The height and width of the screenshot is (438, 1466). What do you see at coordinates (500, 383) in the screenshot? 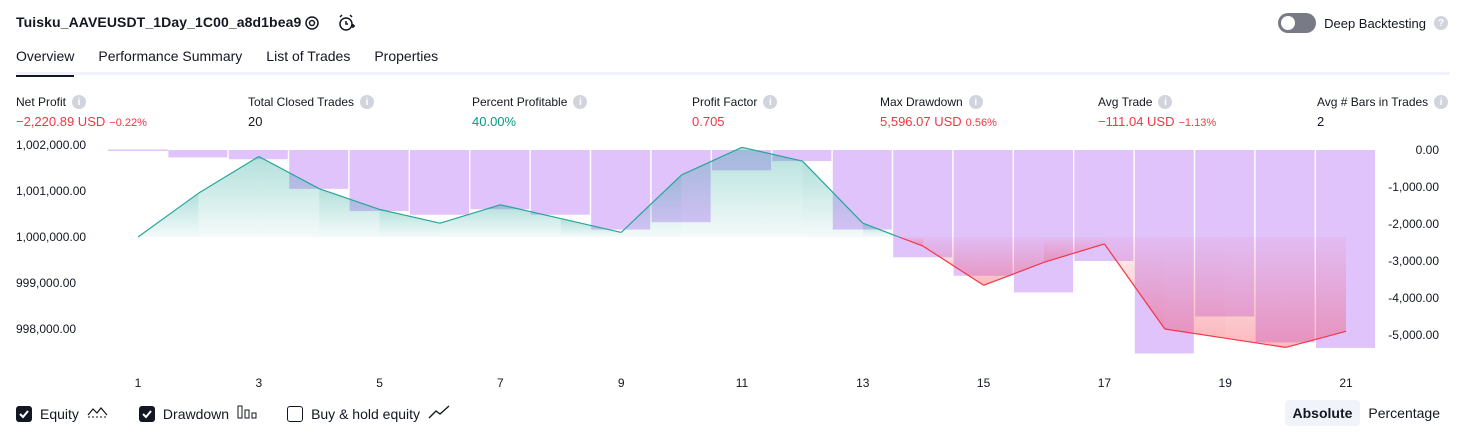
I see `x-tick-label: 7` at bounding box center [500, 383].